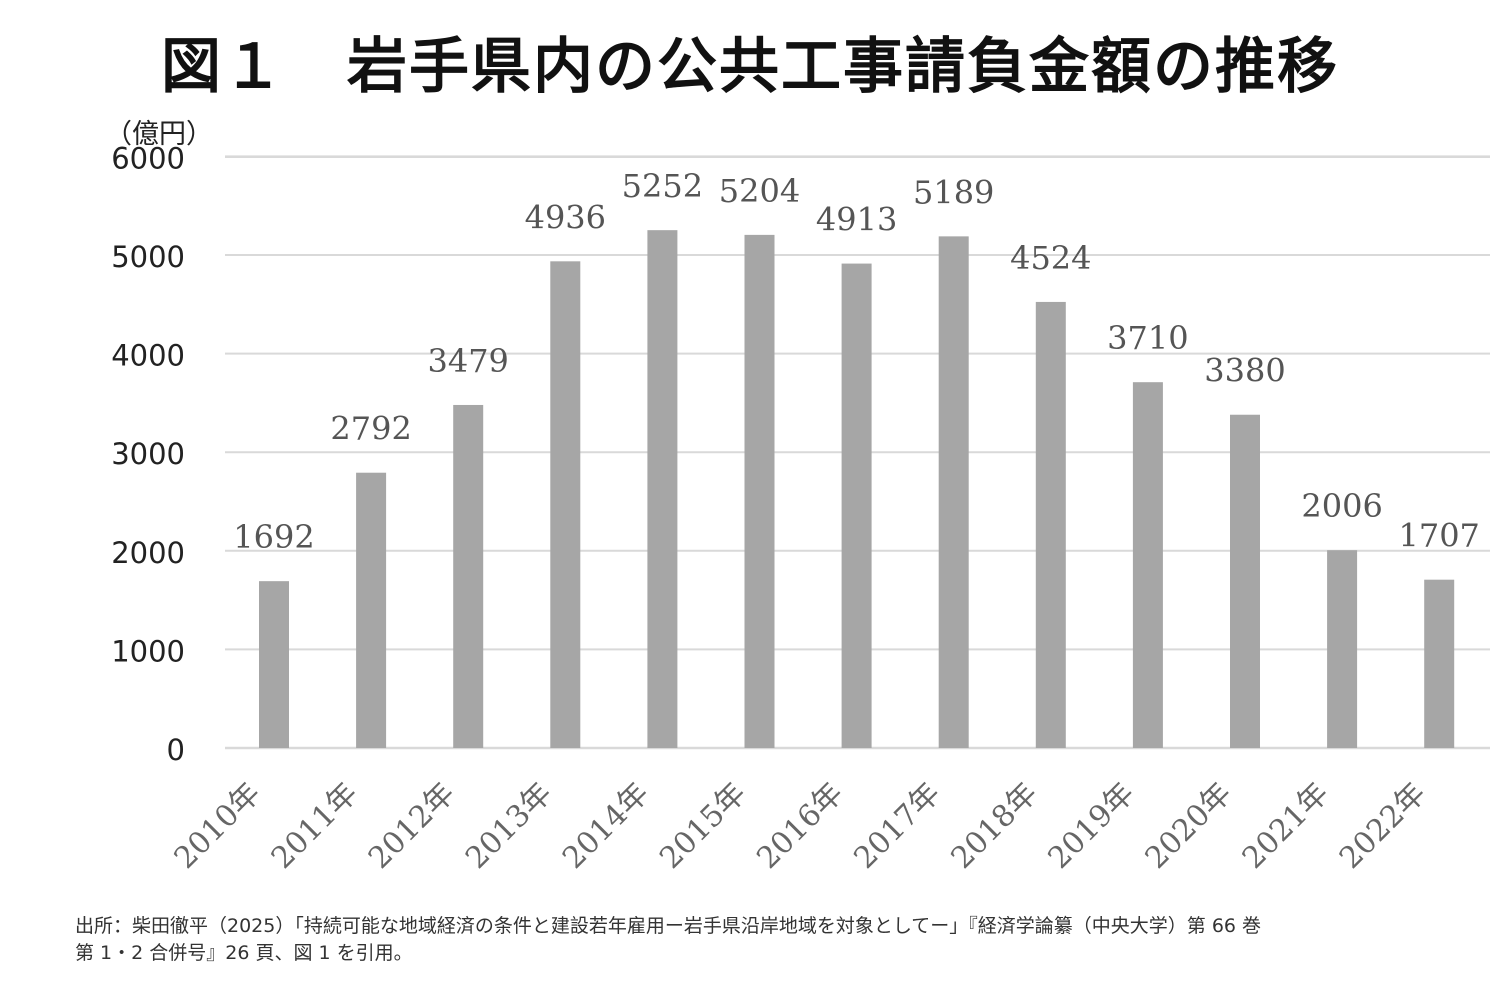 Image resolution: width=1500 pixels, height=1000 pixels. I want to click on data-label: 1707, so click(1438, 536).